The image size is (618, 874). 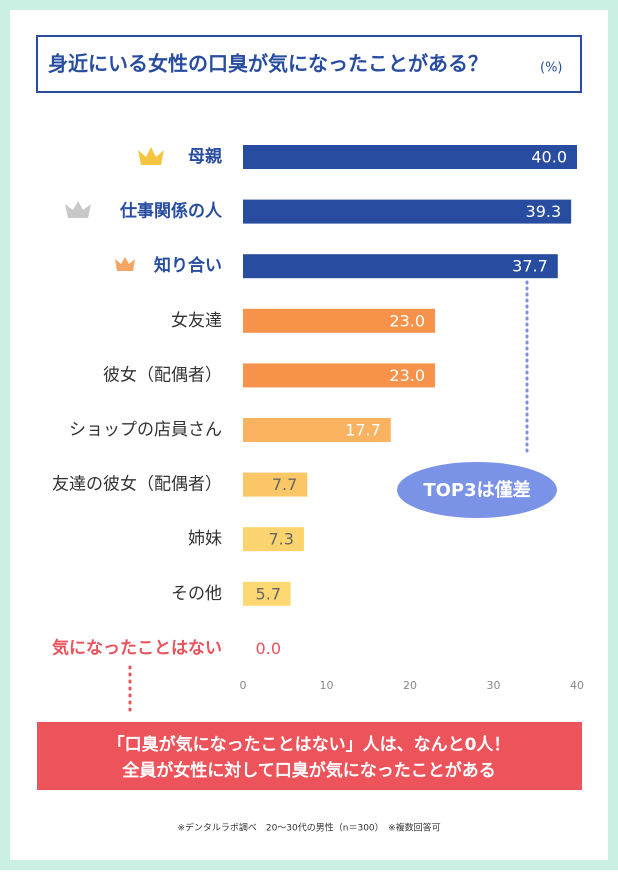 What do you see at coordinates (309, 756) in the screenshot?
I see `callout-box` at bounding box center [309, 756].